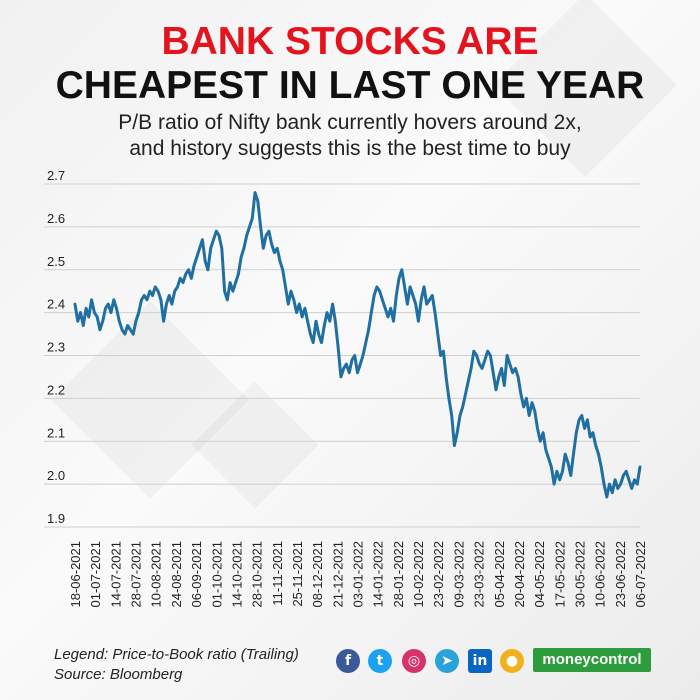 The width and height of the screenshot is (700, 700). Describe the element at coordinates (579, 574) in the screenshot. I see `x-tick-label: 30-05-2022` at that location.